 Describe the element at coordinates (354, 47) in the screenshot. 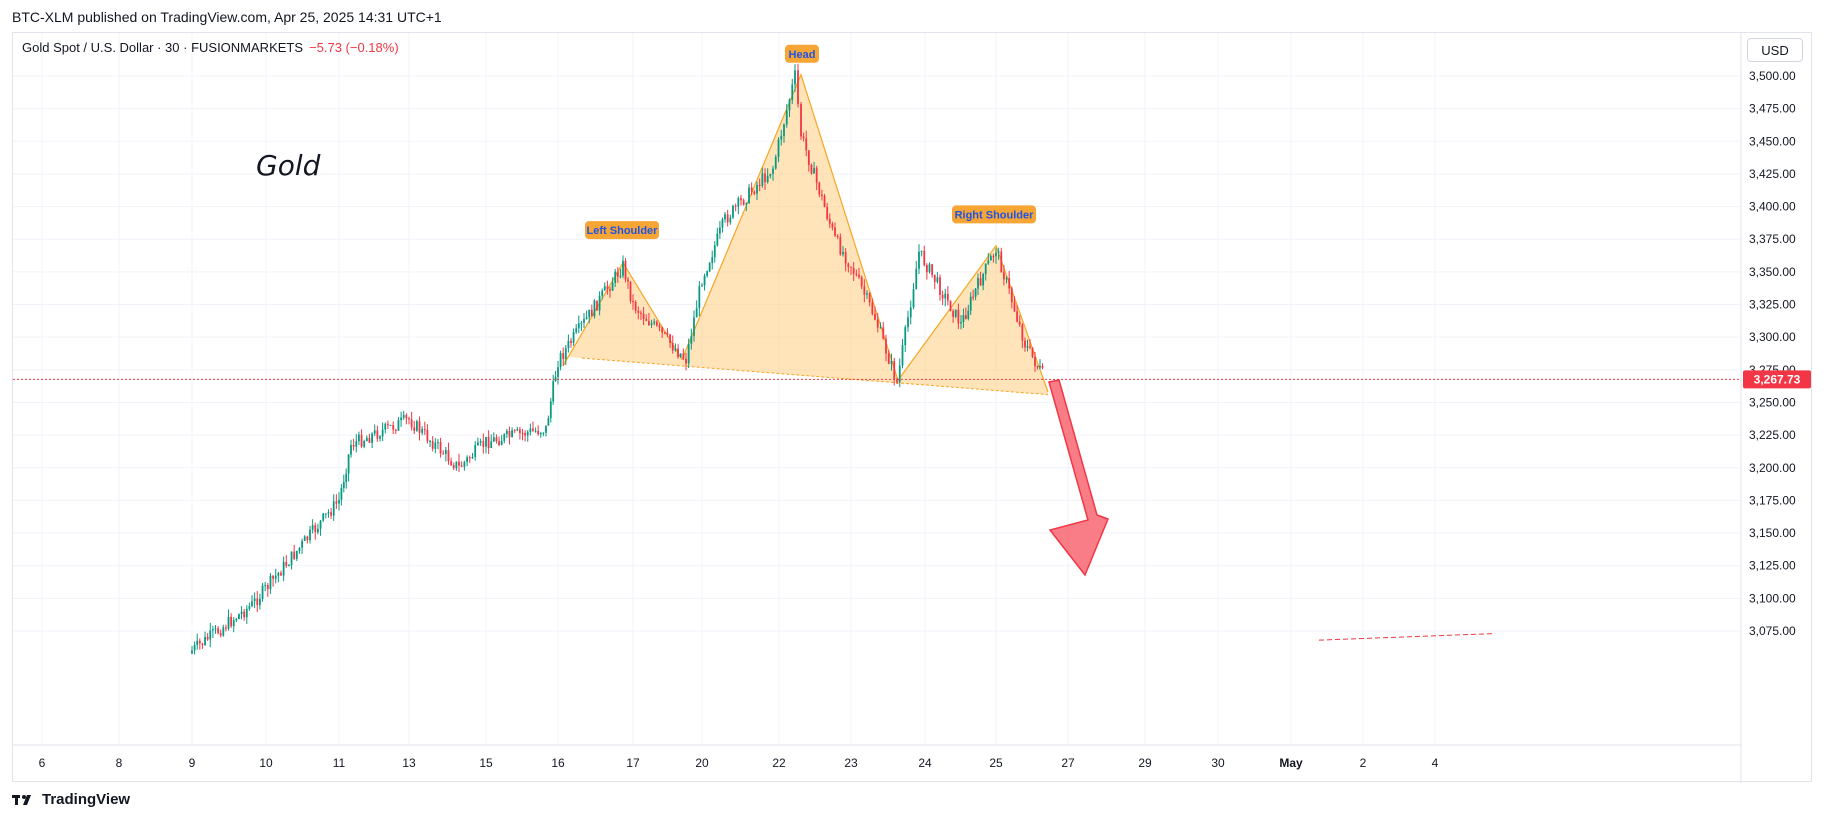

I see `price-change: −5.73 (−0.18%)` at that location.